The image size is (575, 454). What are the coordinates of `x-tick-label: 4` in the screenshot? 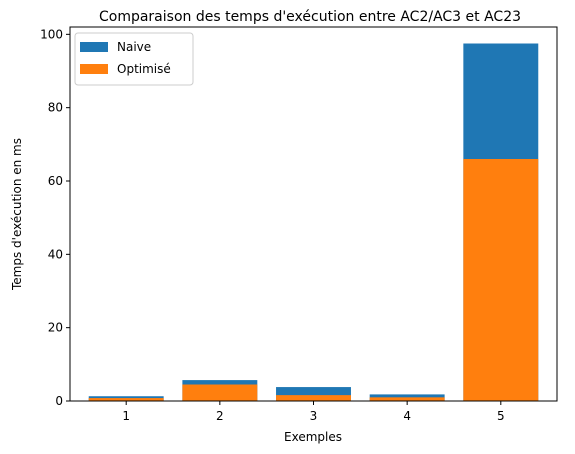 It's located at (407, 416).